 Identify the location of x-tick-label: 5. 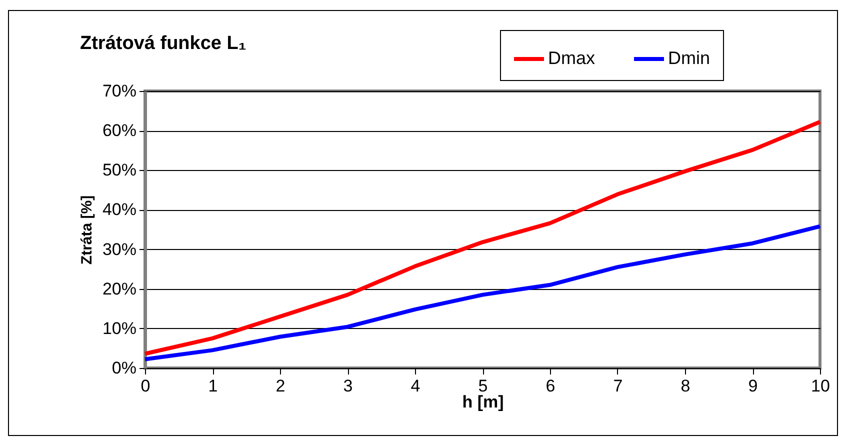
(483, 386).